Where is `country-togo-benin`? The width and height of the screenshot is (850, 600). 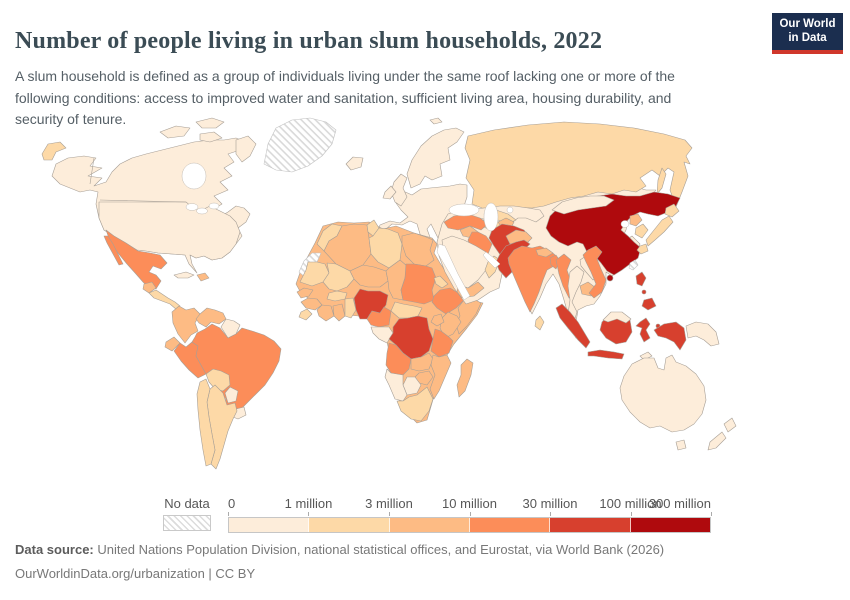
country-togo-benin is located at coordinates (350, 308).